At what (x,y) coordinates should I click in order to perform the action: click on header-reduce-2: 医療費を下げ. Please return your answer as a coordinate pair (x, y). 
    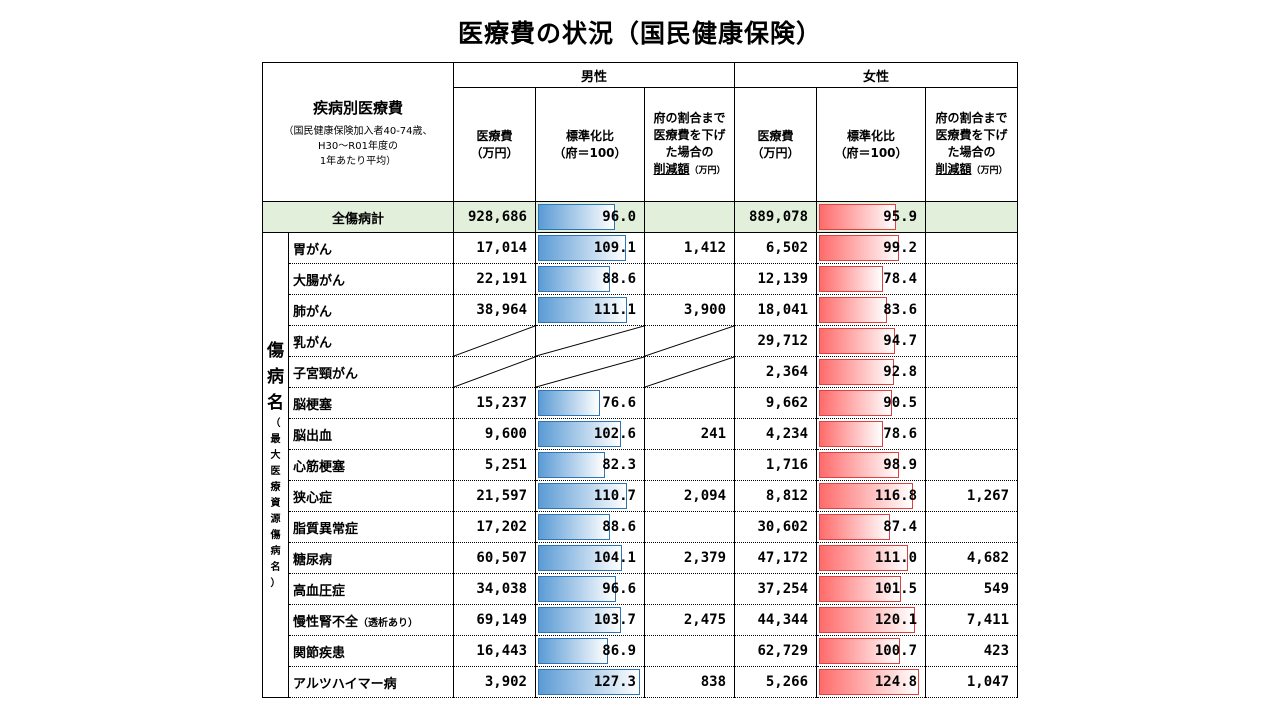
    Looking at the image, I should click on (971, 134).